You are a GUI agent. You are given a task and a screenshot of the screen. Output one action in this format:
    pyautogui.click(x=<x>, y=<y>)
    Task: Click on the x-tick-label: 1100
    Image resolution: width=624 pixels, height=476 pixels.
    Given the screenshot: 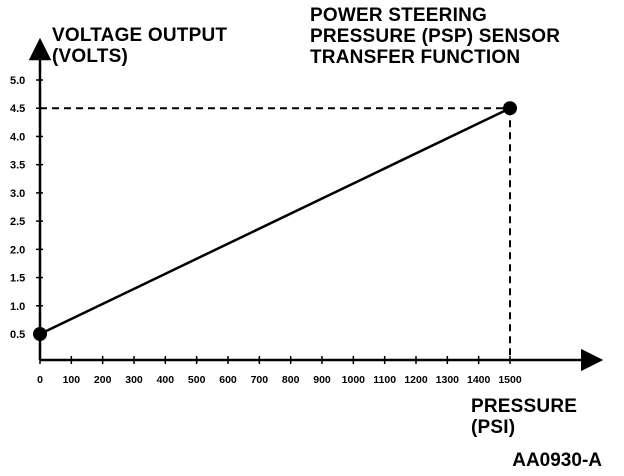 What is the action you would take?
    pyautogui.click(x=384, y=380)
    